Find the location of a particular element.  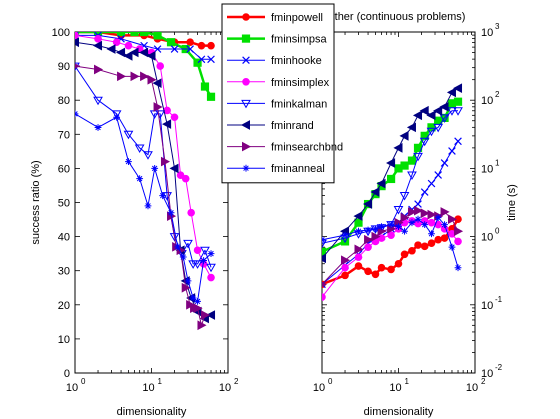

y-tick-label: 20 is located at coordinates (64, 306).